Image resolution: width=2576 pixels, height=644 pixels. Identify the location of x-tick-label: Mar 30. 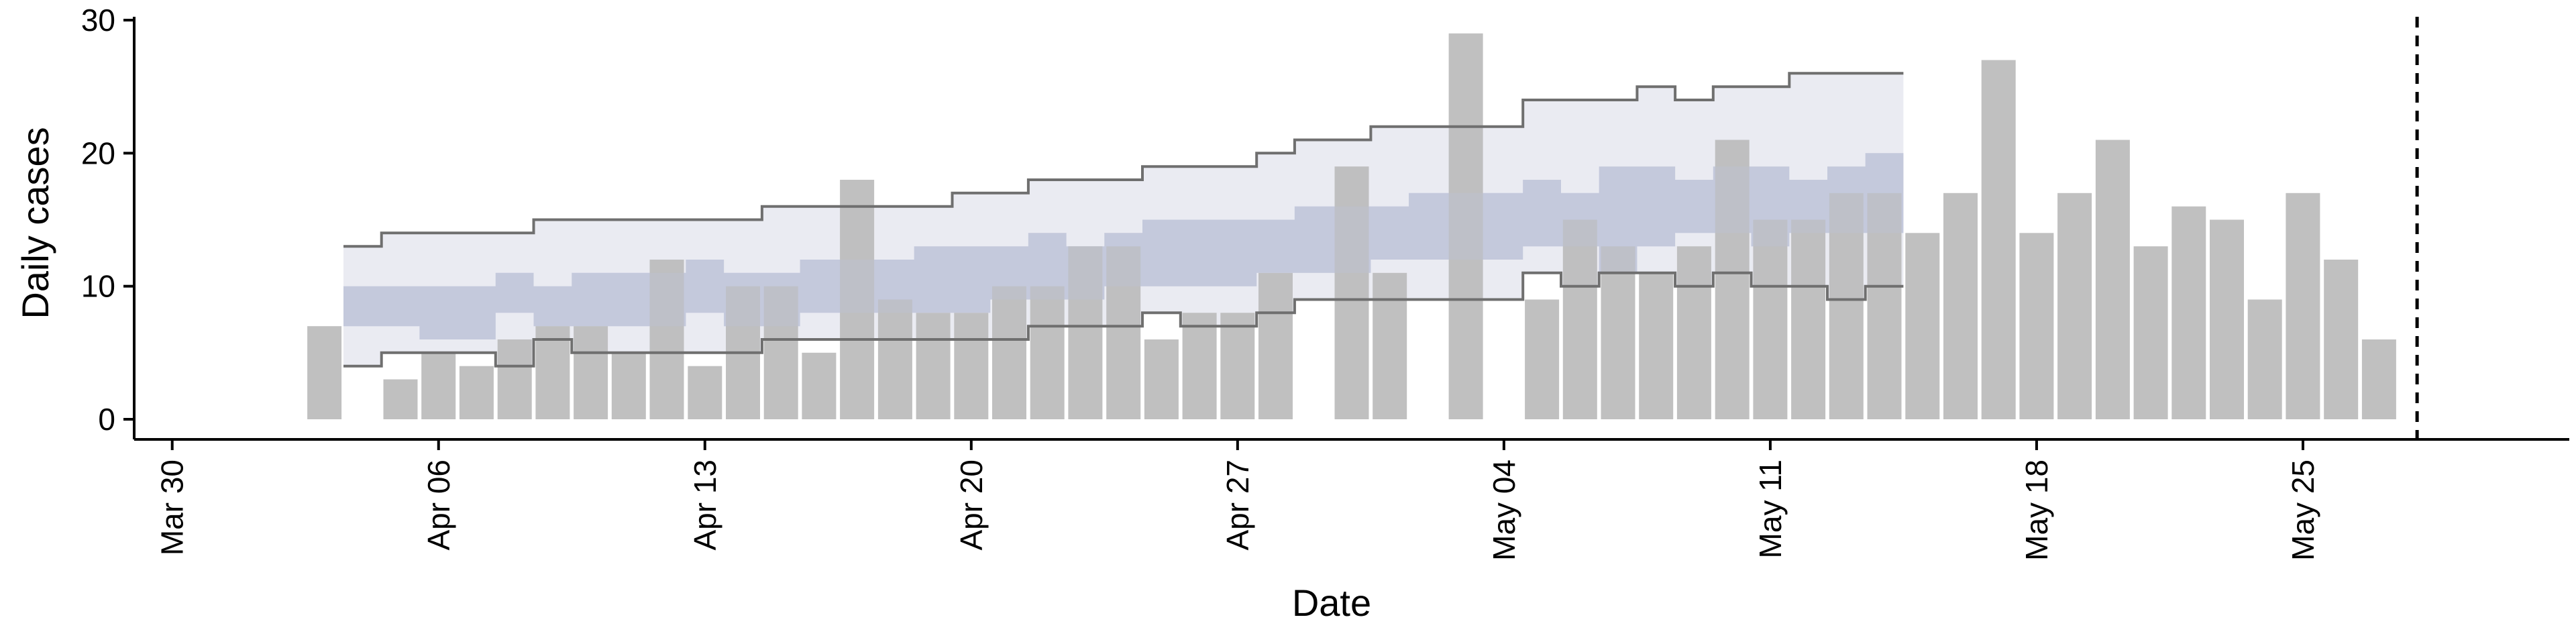
(172, 507).